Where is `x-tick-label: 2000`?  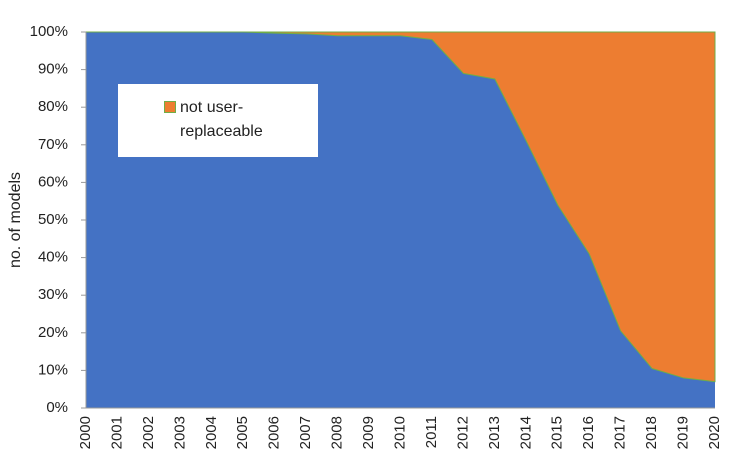 x-tick-label: 2000 is located at coordinates (85, 432).